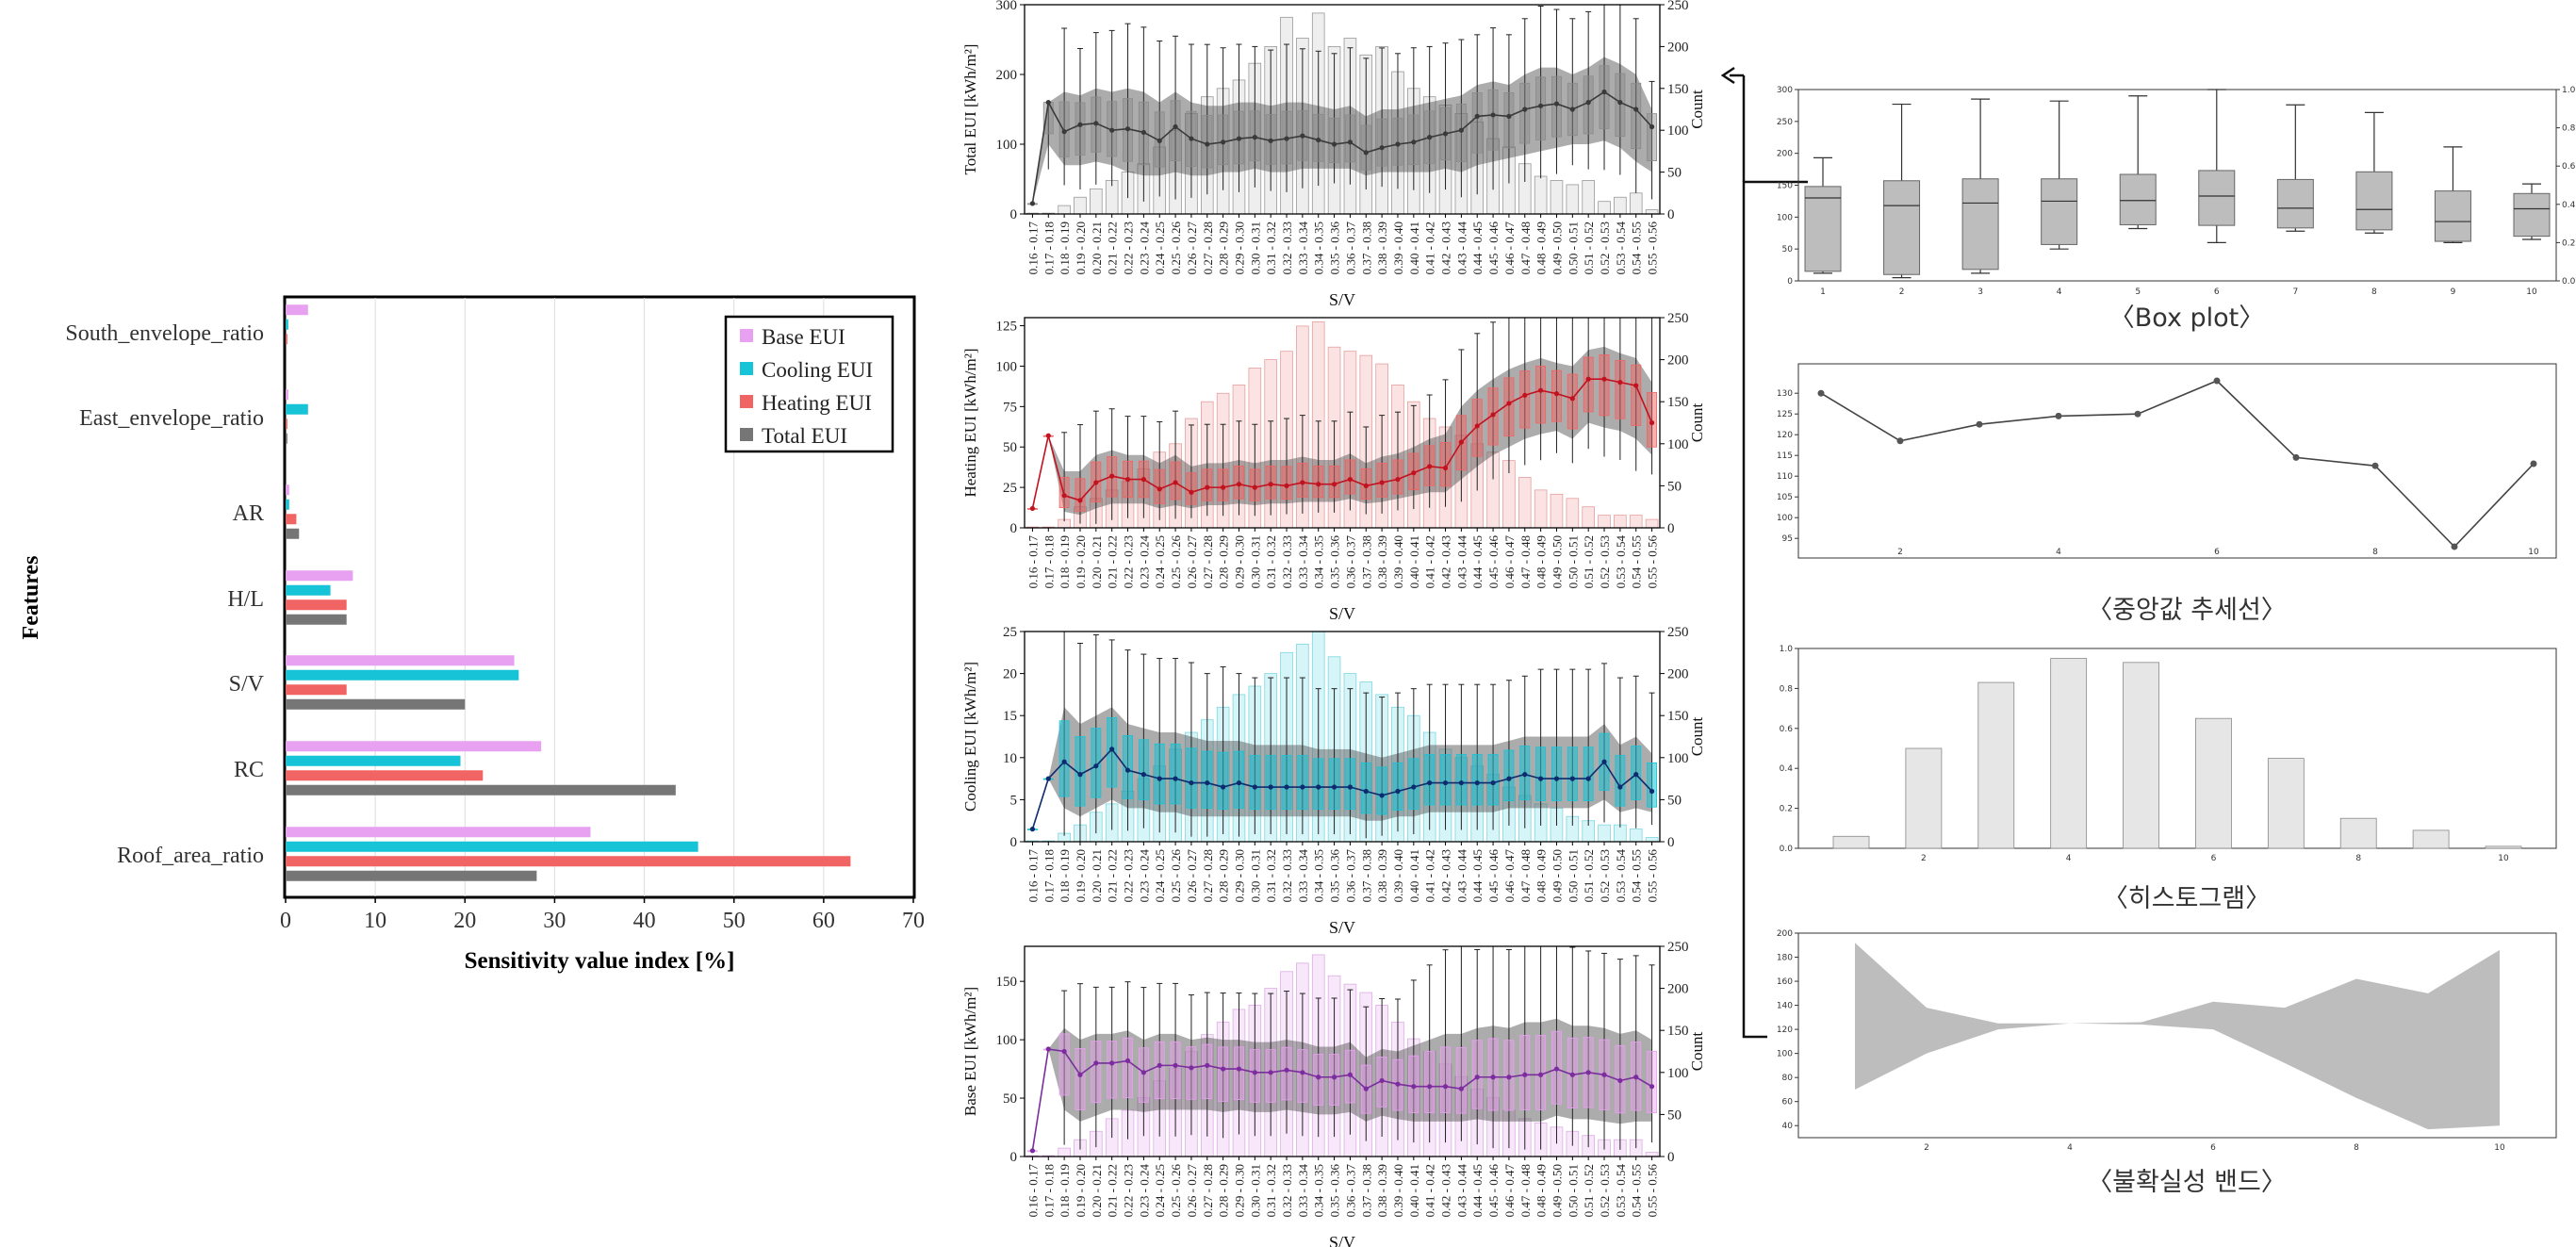 Image resolution: width=2576 pixels, height=1247 pixels. Describe the element at coordinates (1509, 876) in the screenshot. I see `x-tick-label: 0.46 - 0.47` at that location.